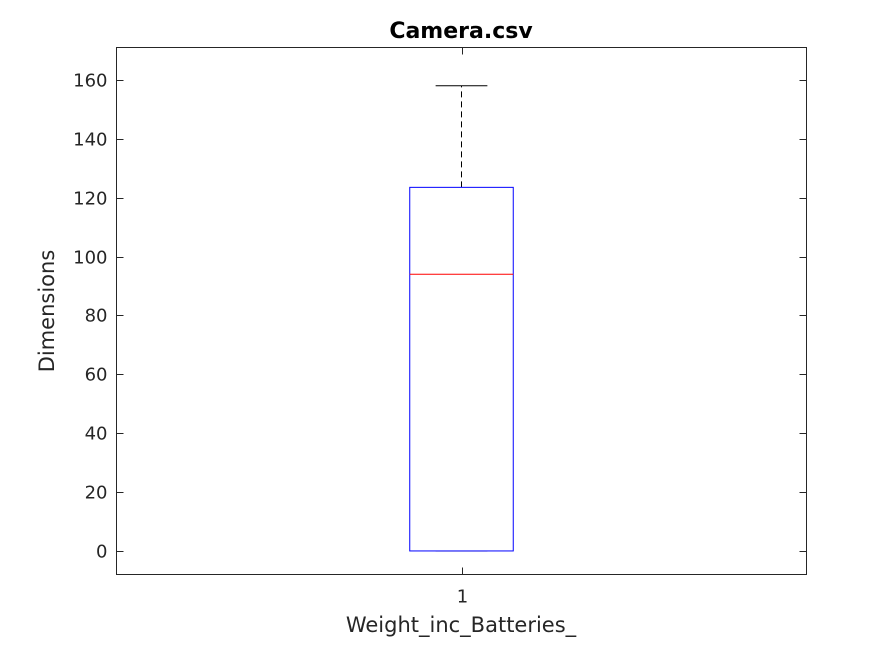 Image resolution: width=891 pixels, height=645 pixels. I want to click on y-tick-label: 0, so click(101, 552).